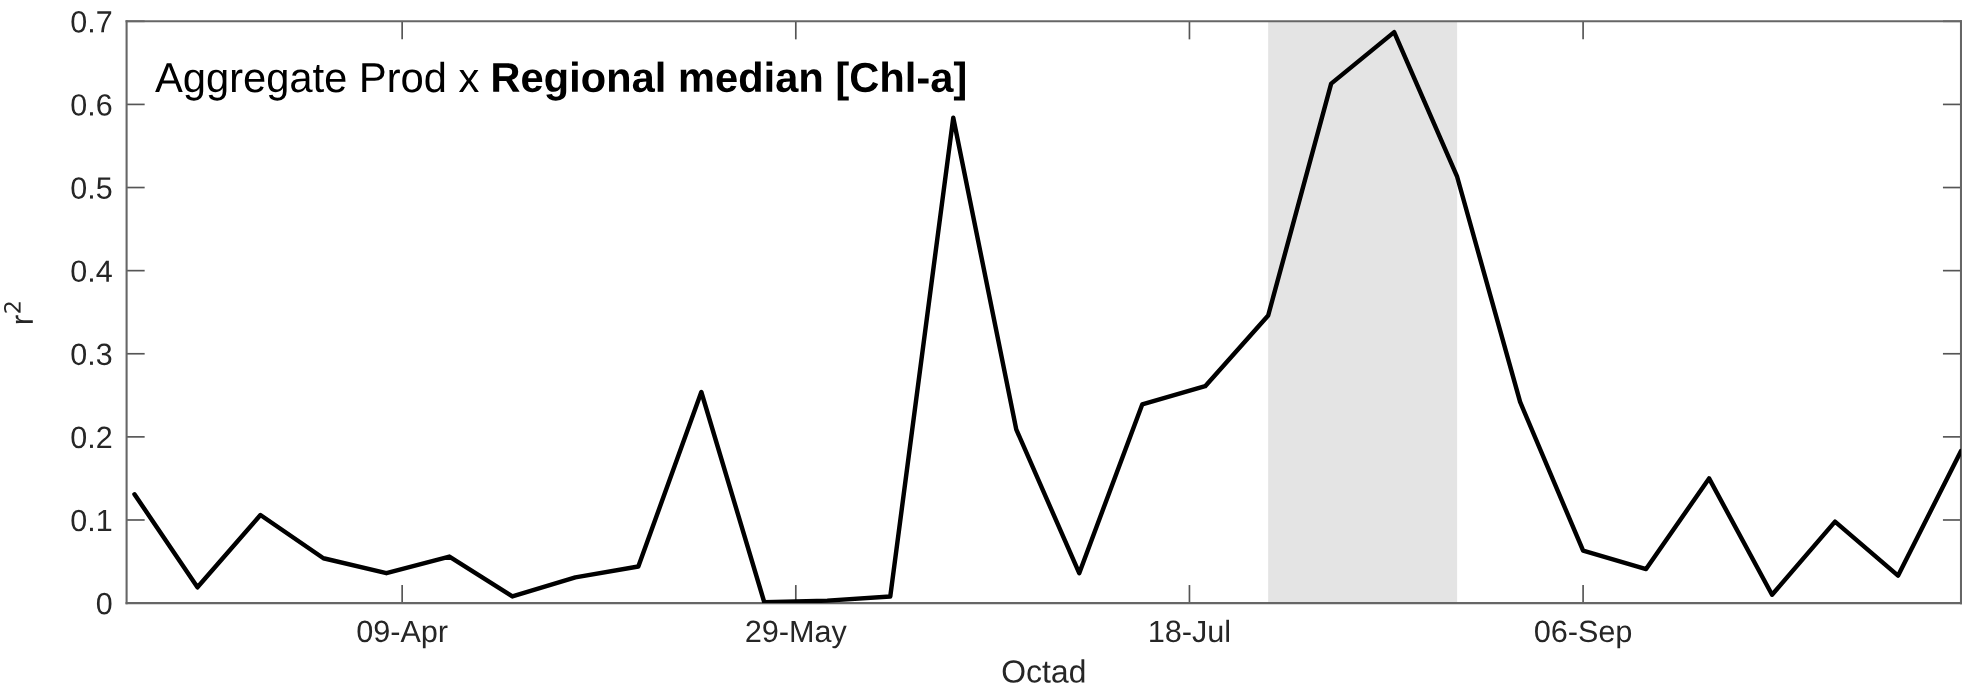 This screenshot has height=696, width=1962. Describe the element at coordinates (1583, 634) in the screenshot. I see `x-tick-label: 06-Sep` at that location.